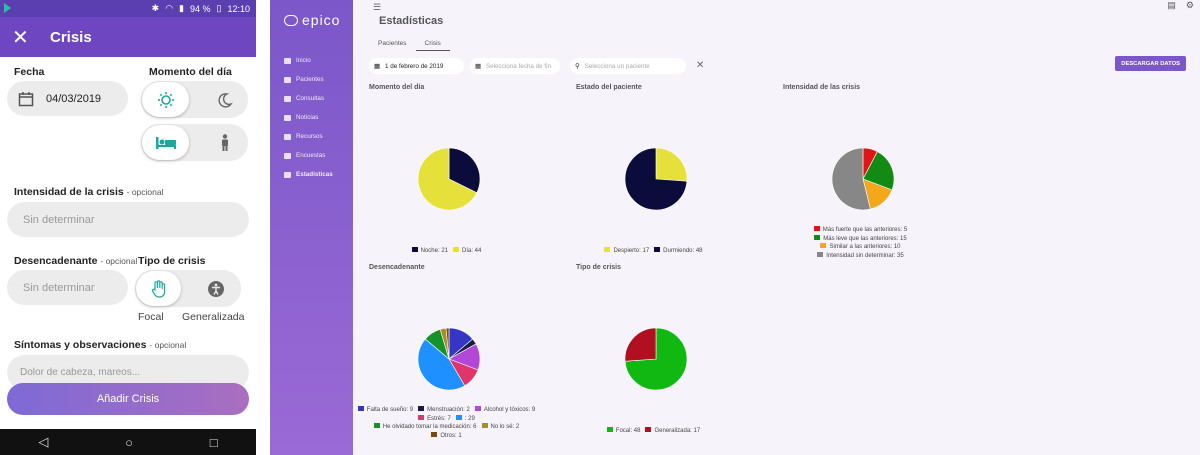  What do you see at coordinates (377, 7) in the screenshot?
I see `menu-icon: ☰` at bounding box center [377, 7].